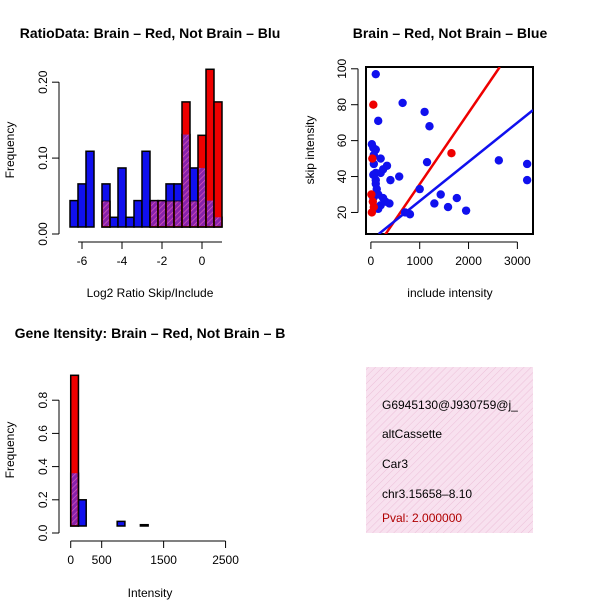  I want to click on x-tick-label-1: 1000, so click(419, 261).